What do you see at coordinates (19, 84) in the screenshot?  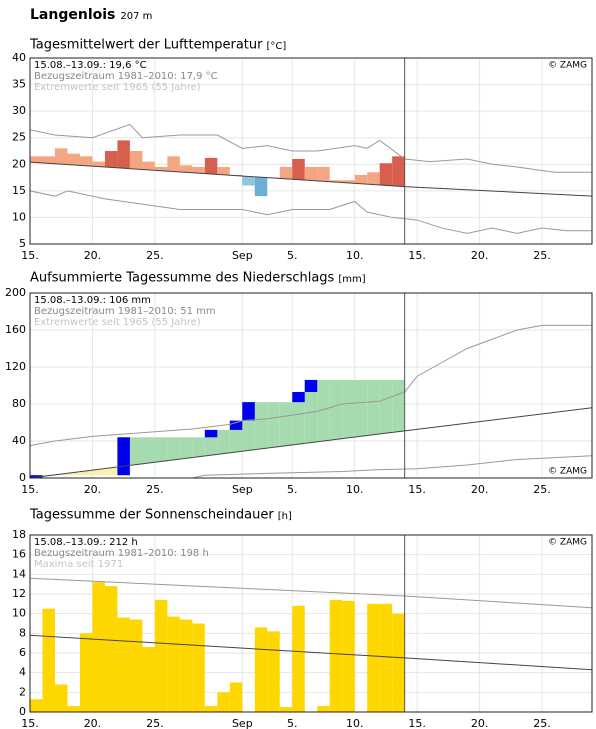 I see `y-tick-label: 35` at bounding box center [19, 84].